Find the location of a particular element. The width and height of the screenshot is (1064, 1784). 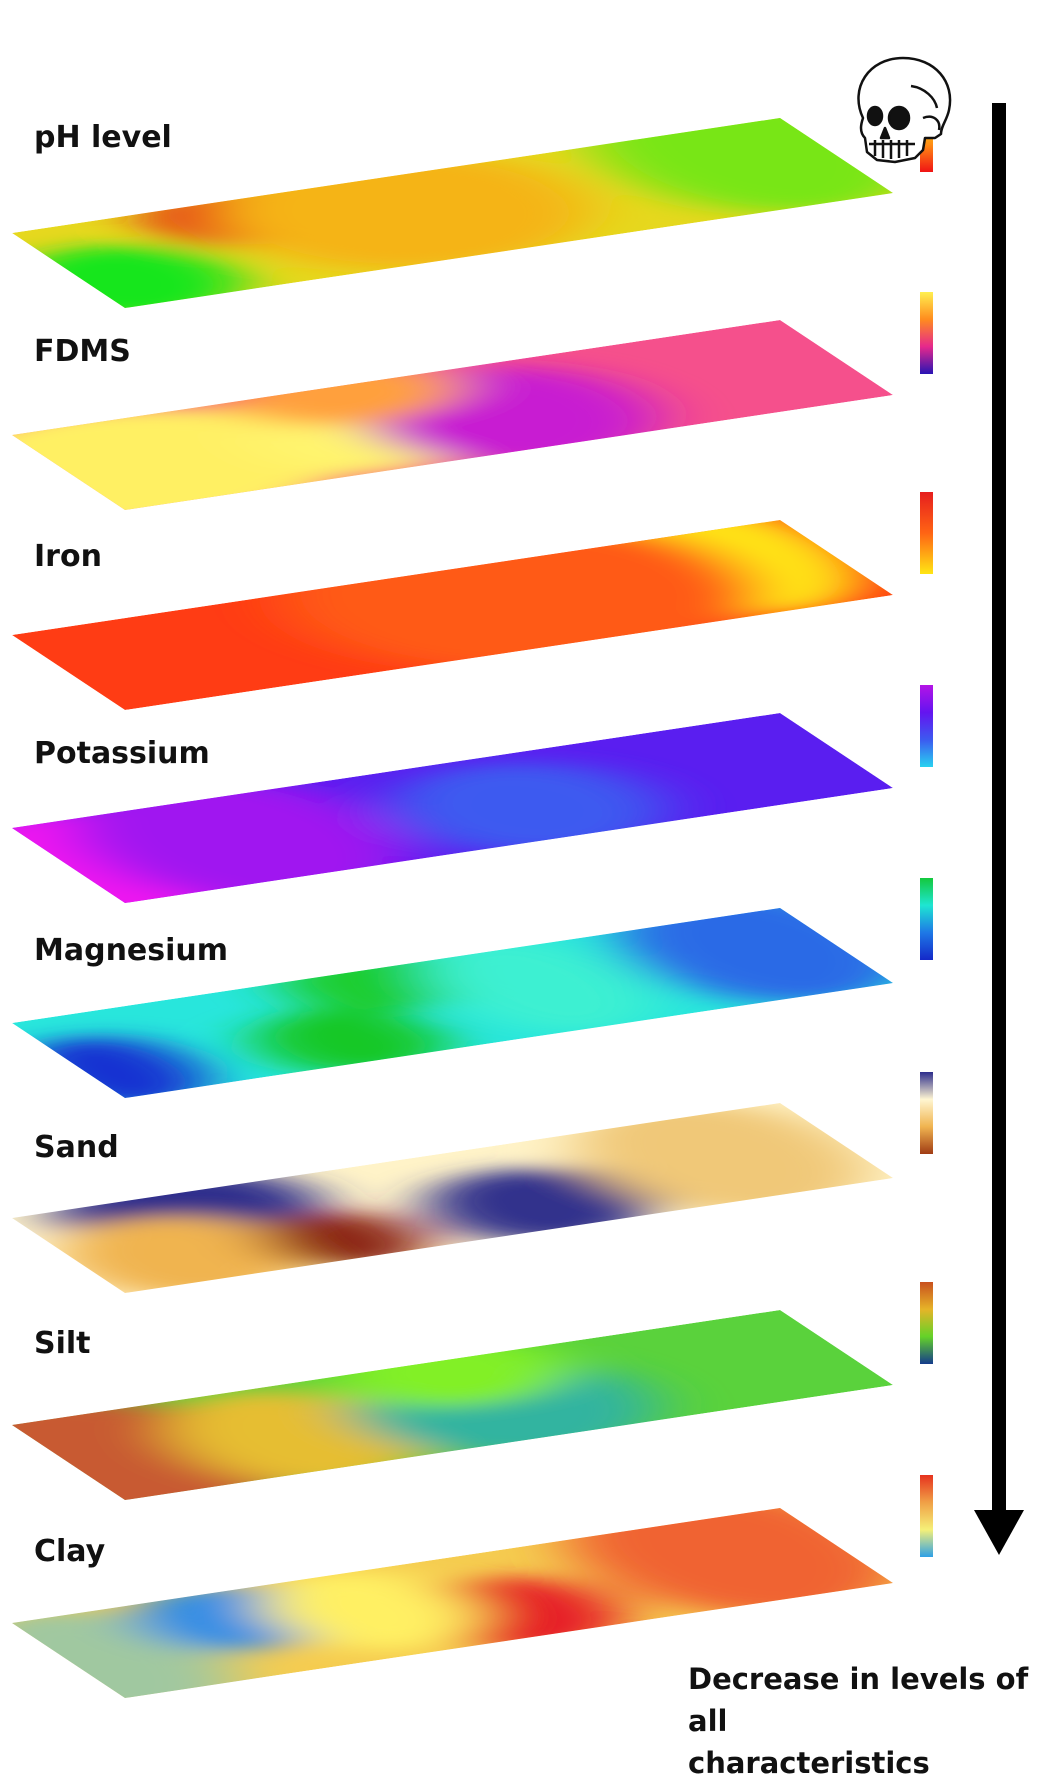

skull-cheek is located at coordinates (931, 123).